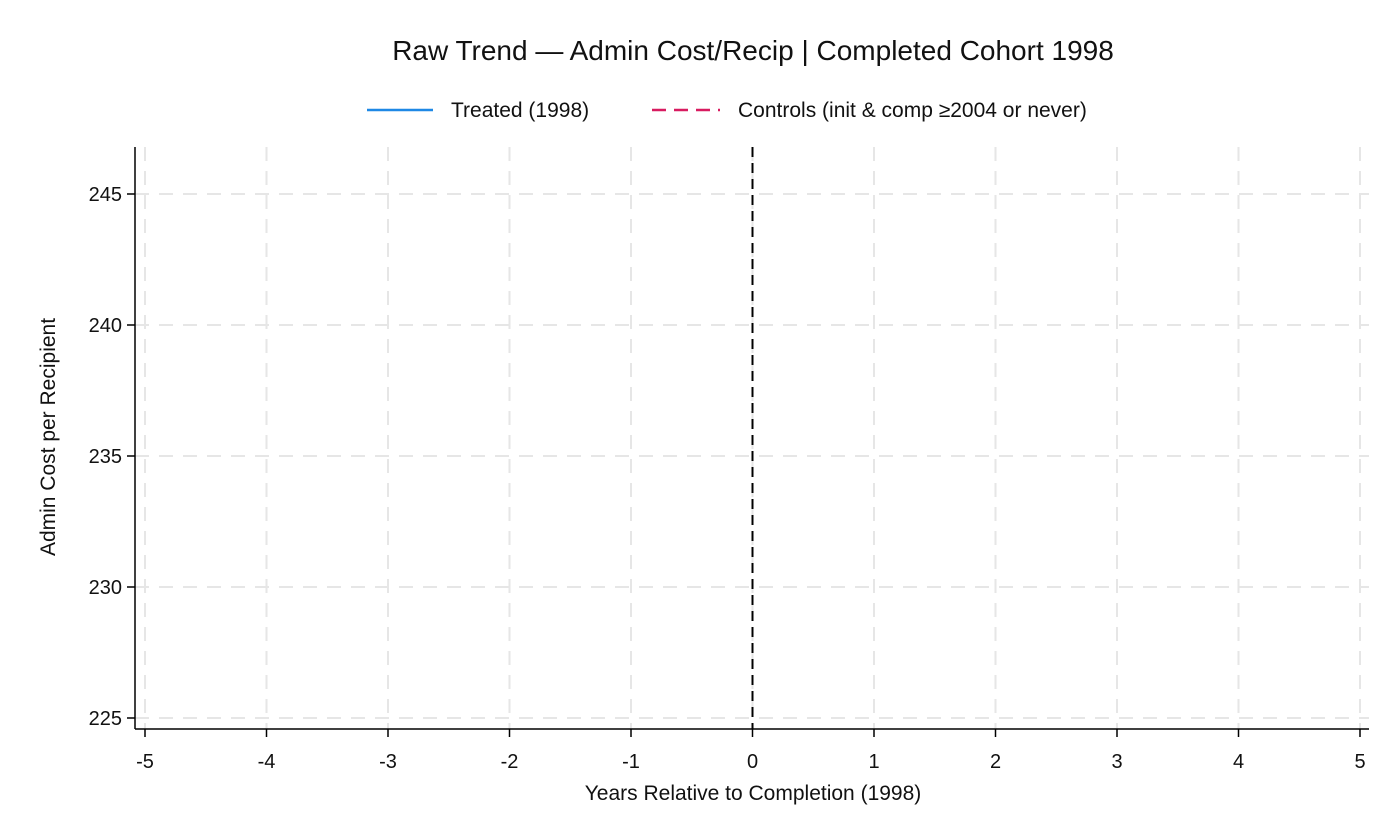  What do you see at coordinates (520, 110) in the screenshot?
I see `legend-label-treated: Treated (1998)` at bounding box center [520, 110].